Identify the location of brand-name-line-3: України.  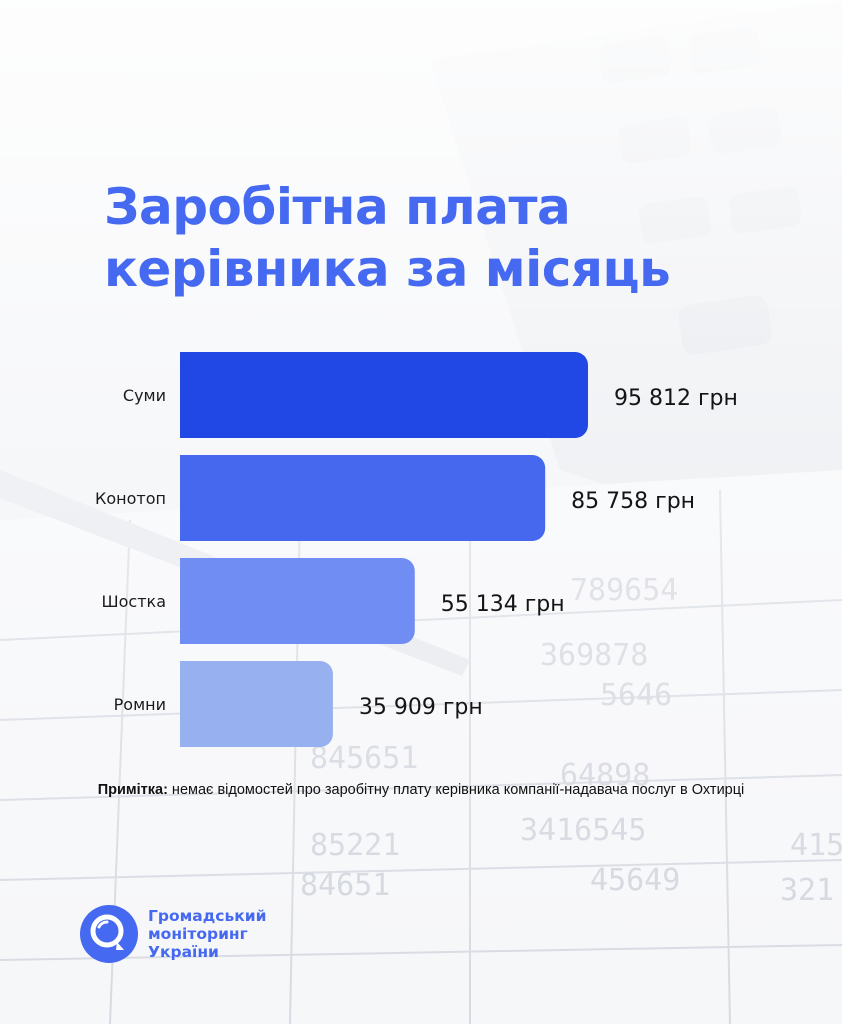
(183, 952).